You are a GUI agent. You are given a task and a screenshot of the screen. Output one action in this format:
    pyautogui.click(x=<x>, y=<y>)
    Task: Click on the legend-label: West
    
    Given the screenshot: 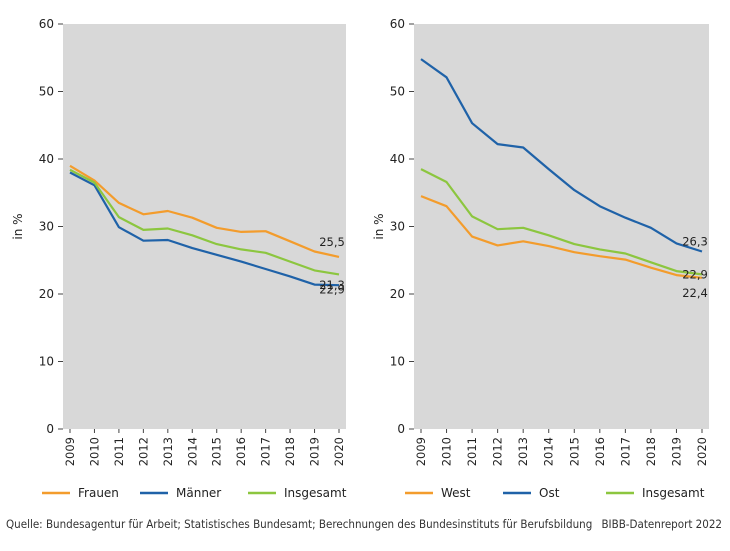 What is the action you would take?
    pyautogui.click(x=456, y=493)
    